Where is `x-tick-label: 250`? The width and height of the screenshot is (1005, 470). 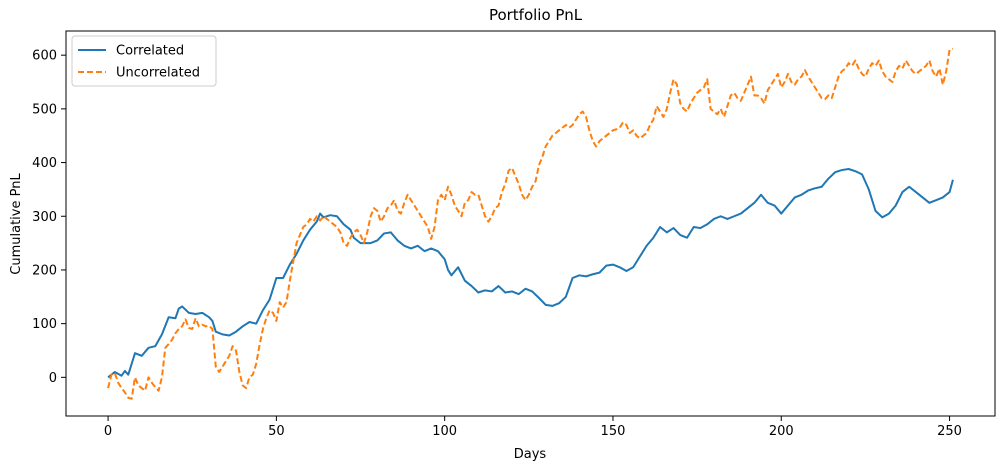
x-tick-label: 250 is located at coordinates (949, 431).